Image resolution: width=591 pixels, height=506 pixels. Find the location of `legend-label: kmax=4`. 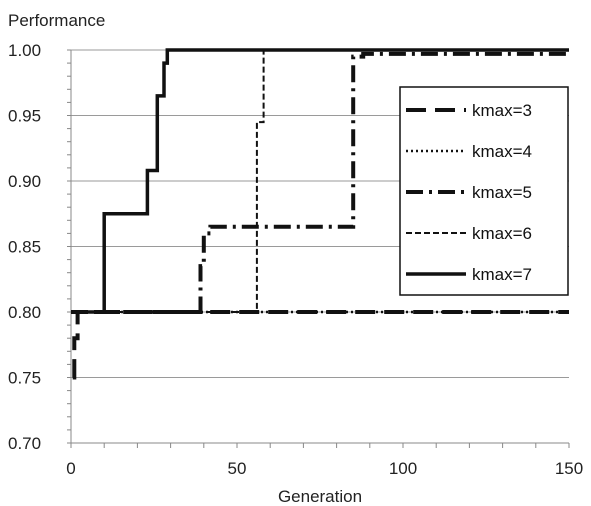

legend-label: kmax=4 is located at coordinates (502, 151).